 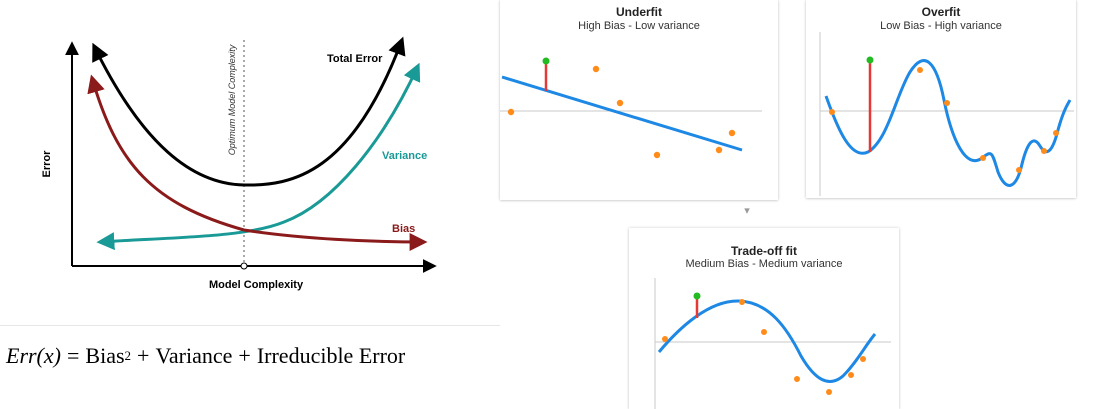 What do you see at coordinates (128, 355) in the screenshot?
I see `formula-bias-exponent: 2` at bounding box center [128, 355].